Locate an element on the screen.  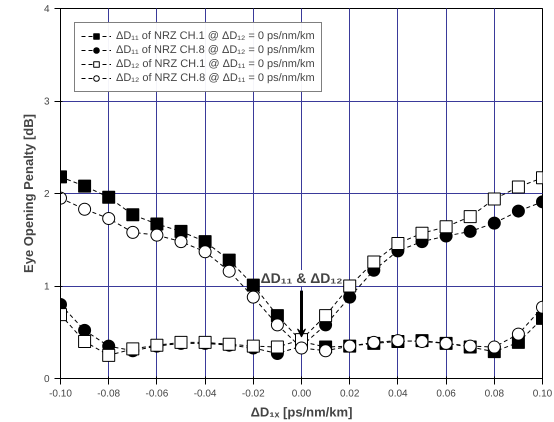
x-tick-label: 0.00 is located at coordinates (302, 394).